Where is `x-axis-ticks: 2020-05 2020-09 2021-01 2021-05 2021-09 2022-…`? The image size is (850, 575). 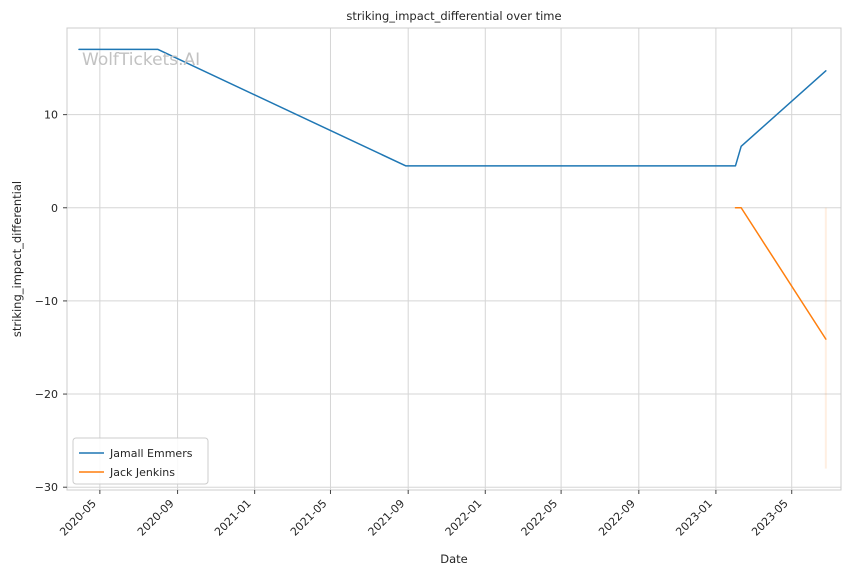
x-axis-ticks: 2020-05 2020-09 2021-01 2021-05 2021-09 2022-… is located at coordinates (425, 514).